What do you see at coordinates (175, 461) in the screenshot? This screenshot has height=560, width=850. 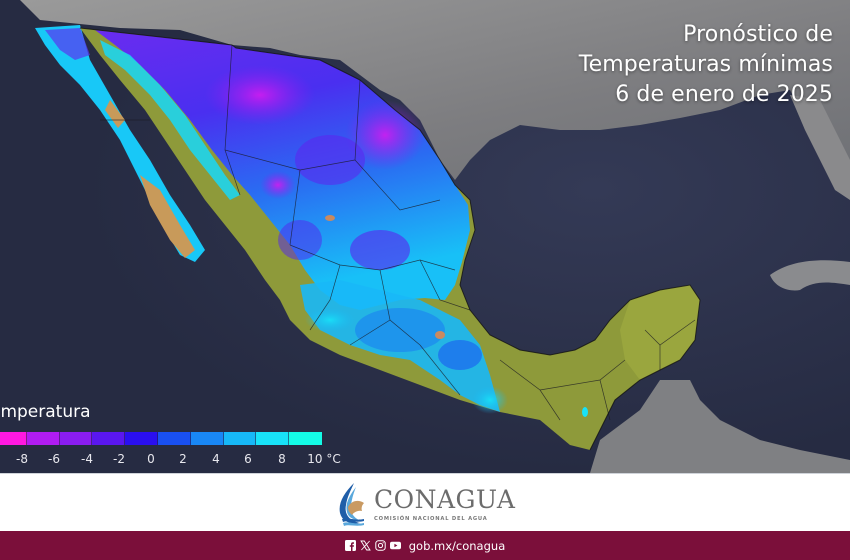 I see `colorbar-ticks: -8 -6 -4 -2 0 2 4 6 8 10 °C` at bounding box center [175, 461].